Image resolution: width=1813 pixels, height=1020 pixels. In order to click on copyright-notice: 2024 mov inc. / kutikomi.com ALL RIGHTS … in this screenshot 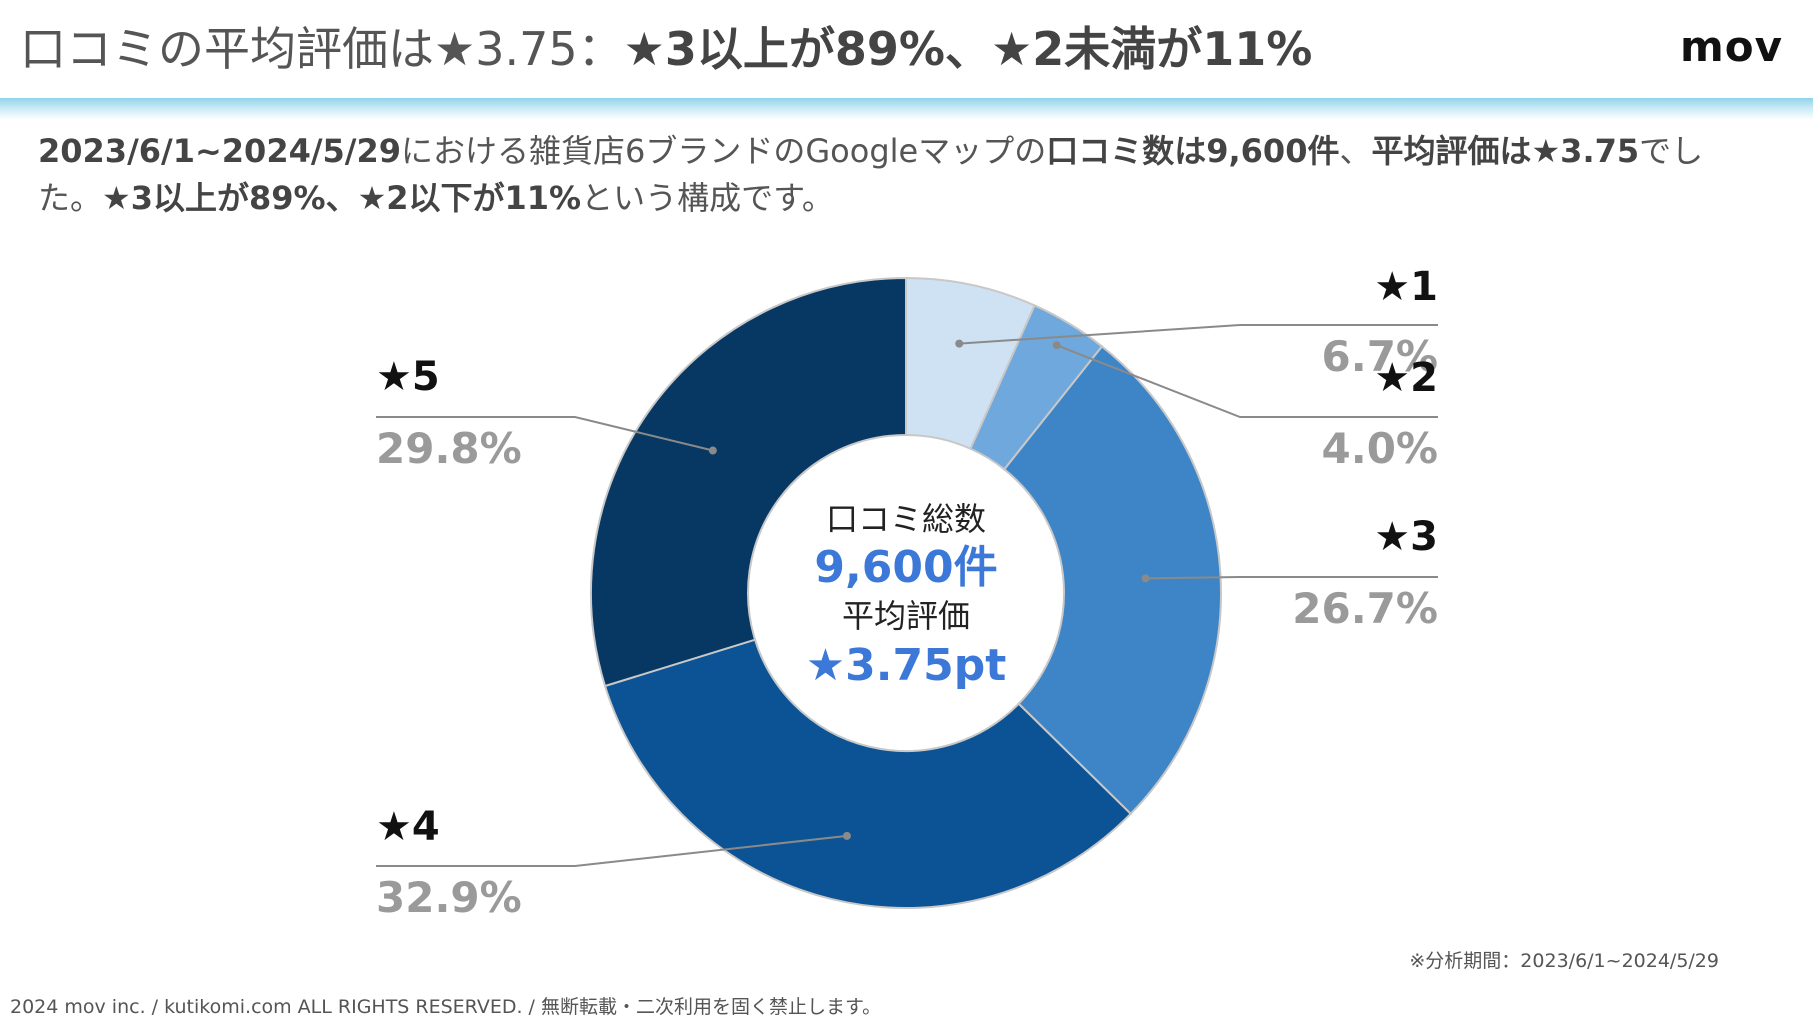, I will do `click(446, 1007)`.